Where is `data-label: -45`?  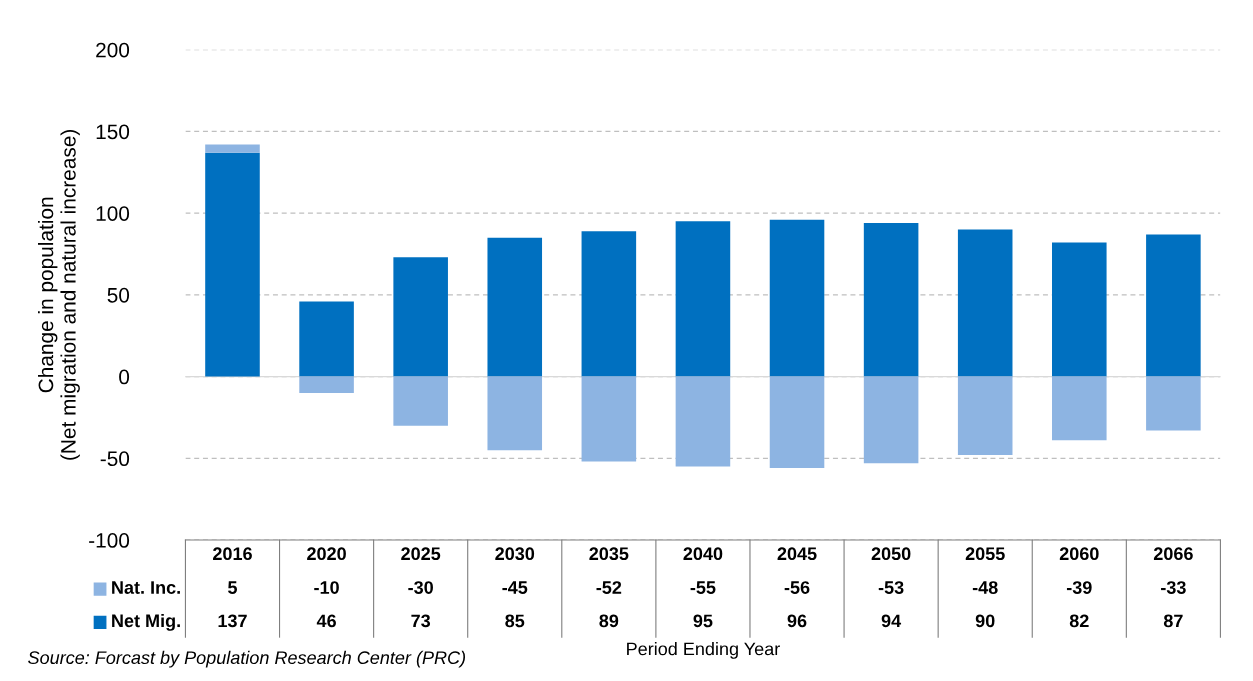
data-label: -45 is located at coordinates (515, 587).